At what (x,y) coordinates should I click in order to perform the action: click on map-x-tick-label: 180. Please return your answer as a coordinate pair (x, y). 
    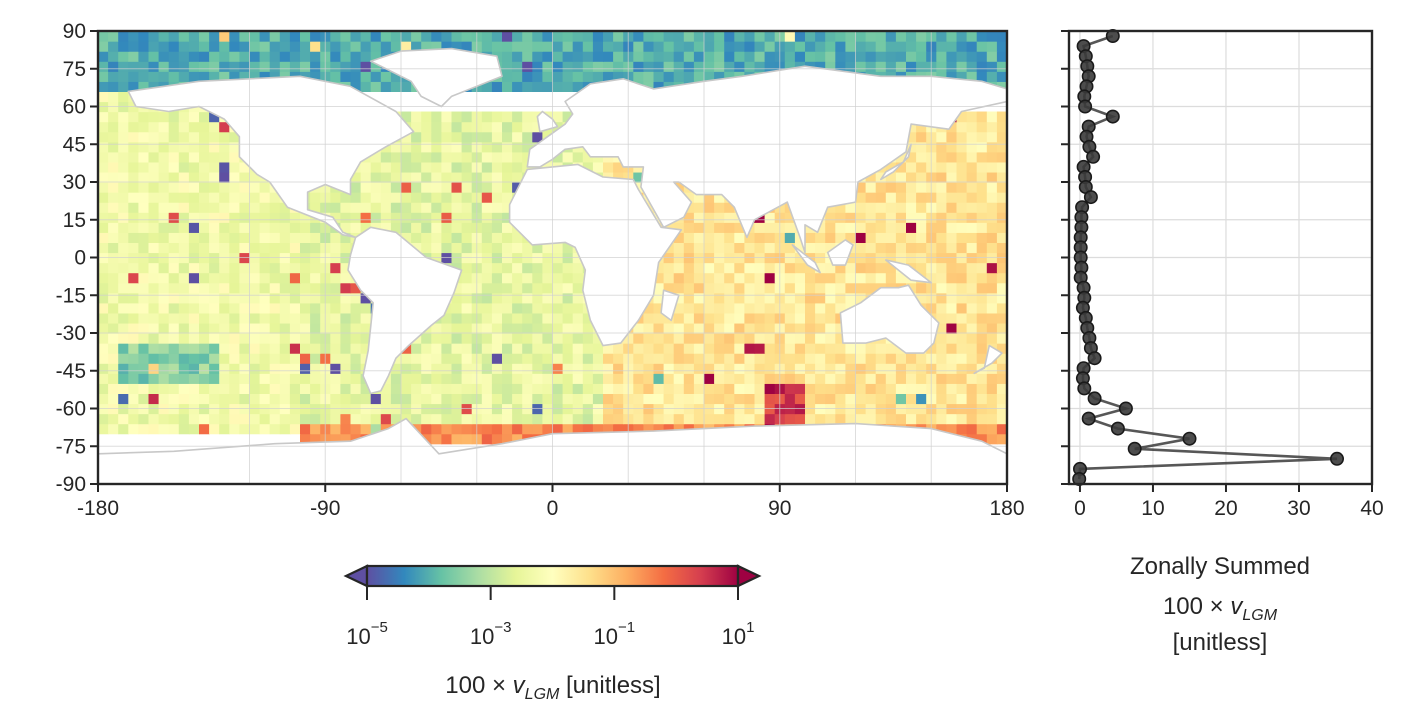
    Looking at the image, I should click on (1006, 508).